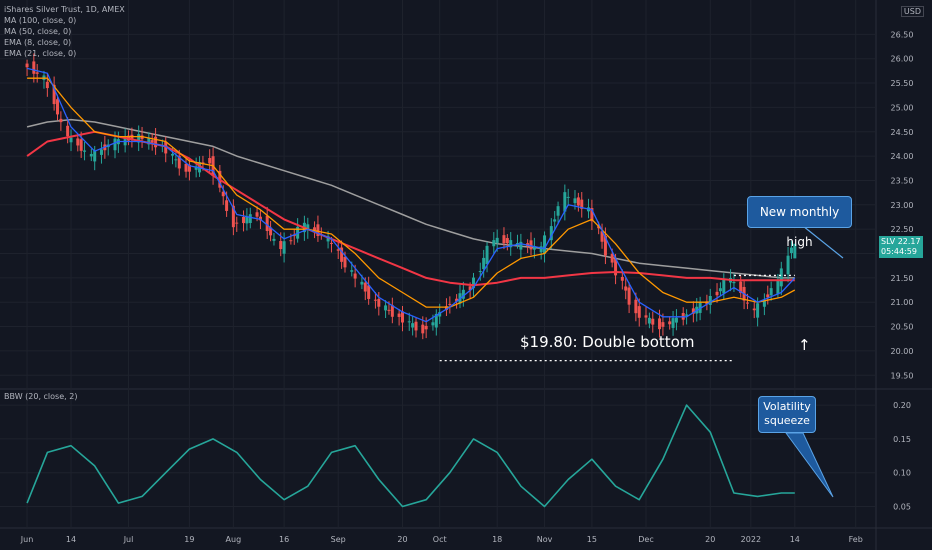 This screenshot has width=932, height=550. What do you see at coordinates (899, 251) in the screenshot?
I see `price-countdown: 05:44:59` at bounding box center [899, 251].